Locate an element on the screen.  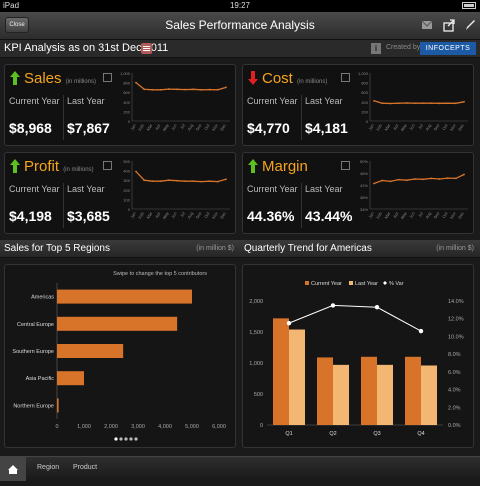
x-tick-label: Nov is located at coordinates (215, 127).